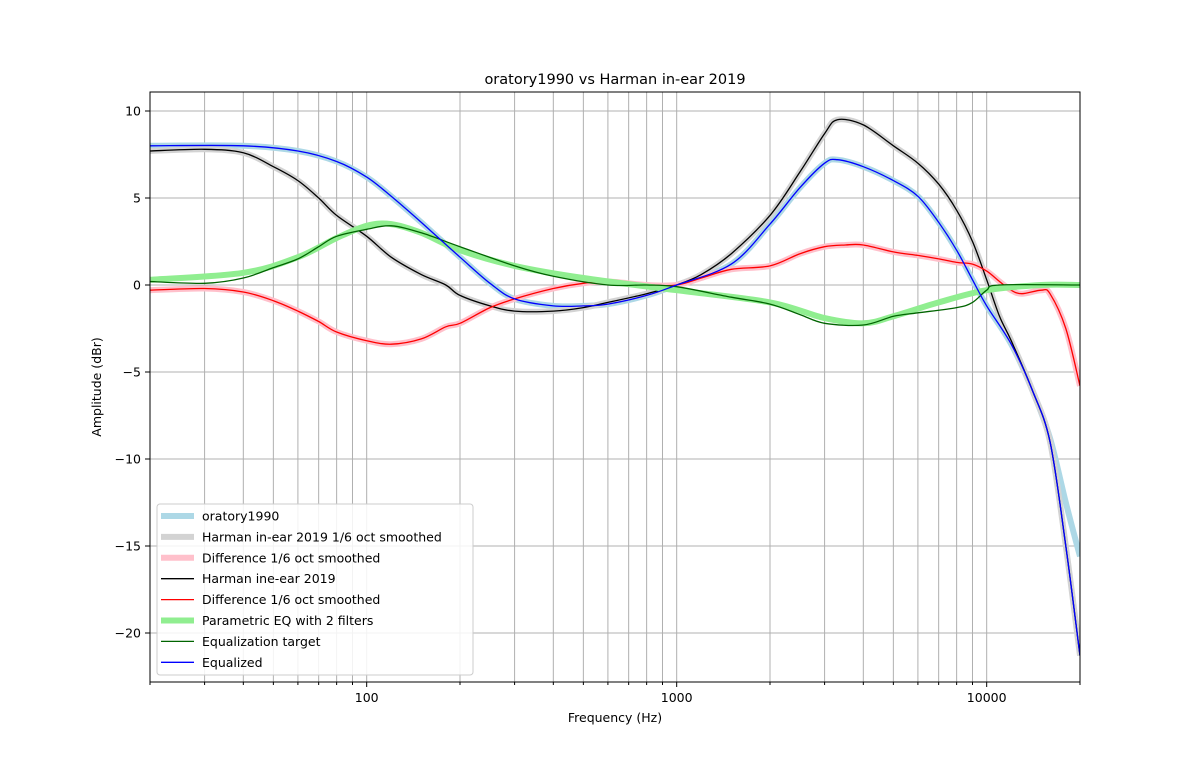 Image resolution: width=1200 pixels, height=766 pixels. I want to click on legend-label: Equalization target, so click(261, 641).